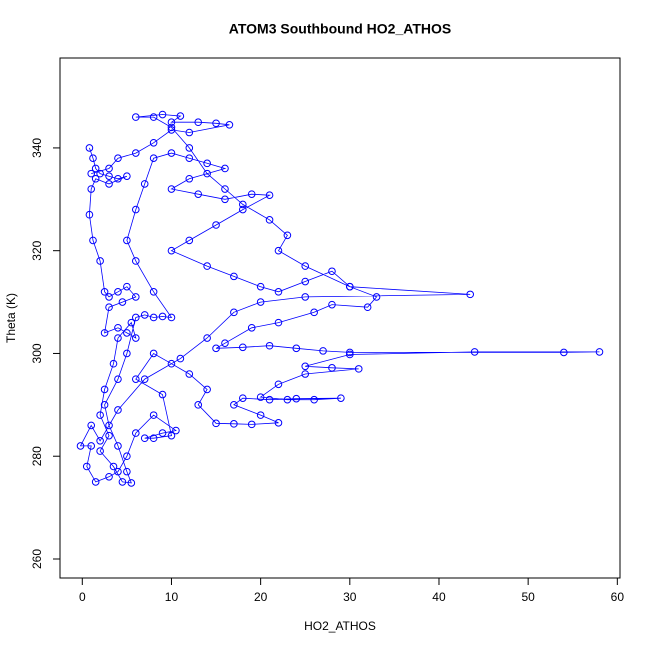 The width and height of the screenshot is (650, 650). I want to click on x-tick-label: 0, so click(82, 597).